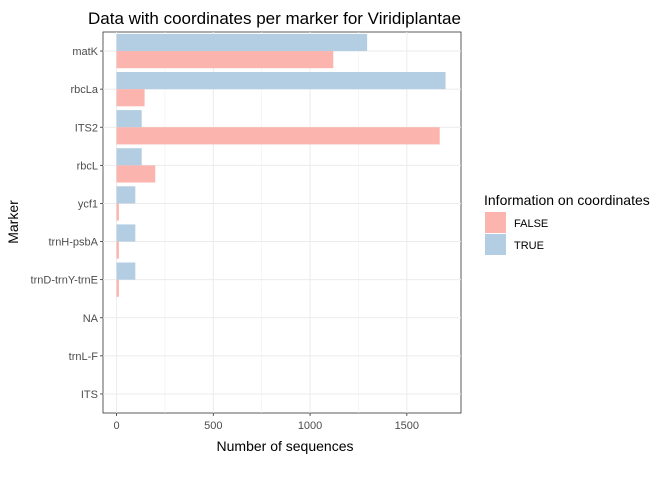  Describe the element at coordinates (529, 246) in the screenshot. I see `legend-label-true: TRUE` at that location.